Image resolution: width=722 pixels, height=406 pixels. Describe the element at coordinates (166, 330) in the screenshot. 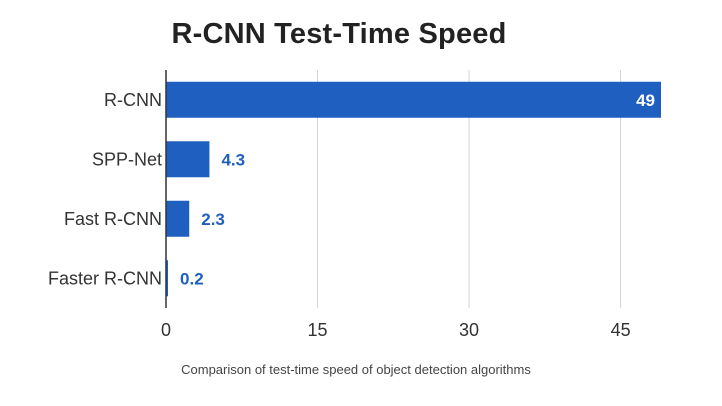

I see `x-tick-label: 0` at that location.